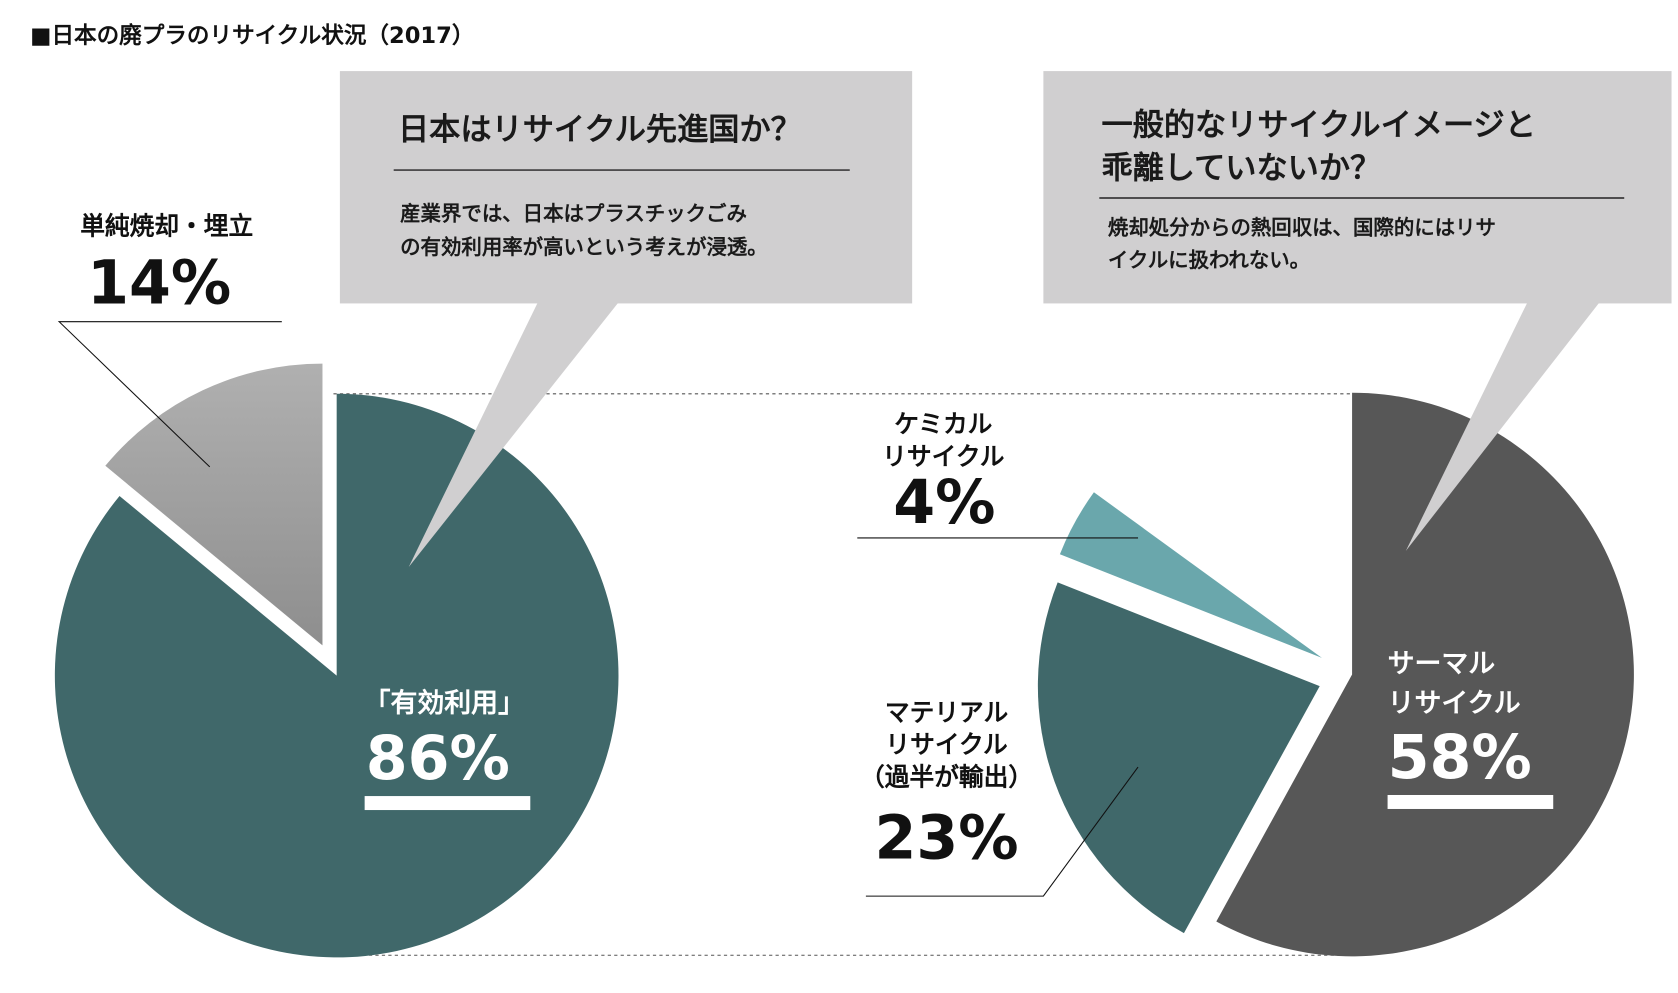 This screenshot has width=1678, height=993. What do you see at coordinates (159, 283) in the screenshot?
I see `pct-landfill: 14%` at bounding box center [159, 283].